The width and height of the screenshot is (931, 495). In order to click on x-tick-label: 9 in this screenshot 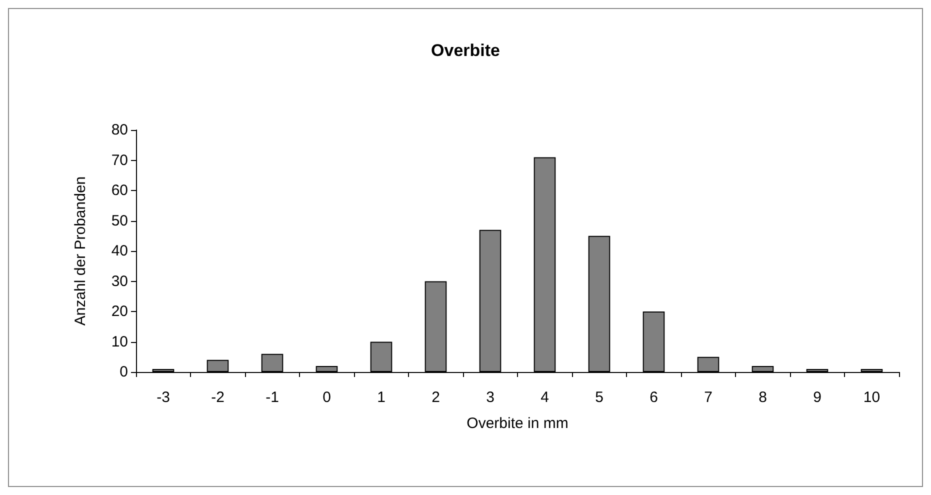, I will do `click(817, 397)`.